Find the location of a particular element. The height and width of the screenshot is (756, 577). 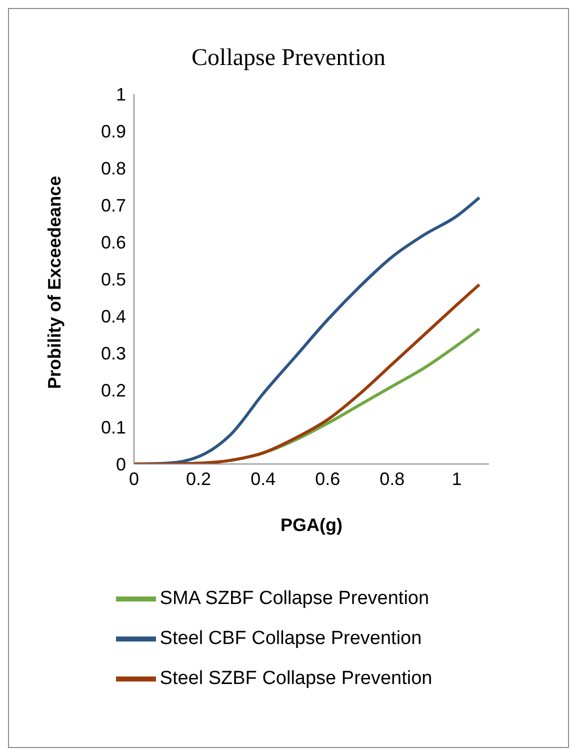

x-tick-label: 0.8 is located at coordinates (392, 478).